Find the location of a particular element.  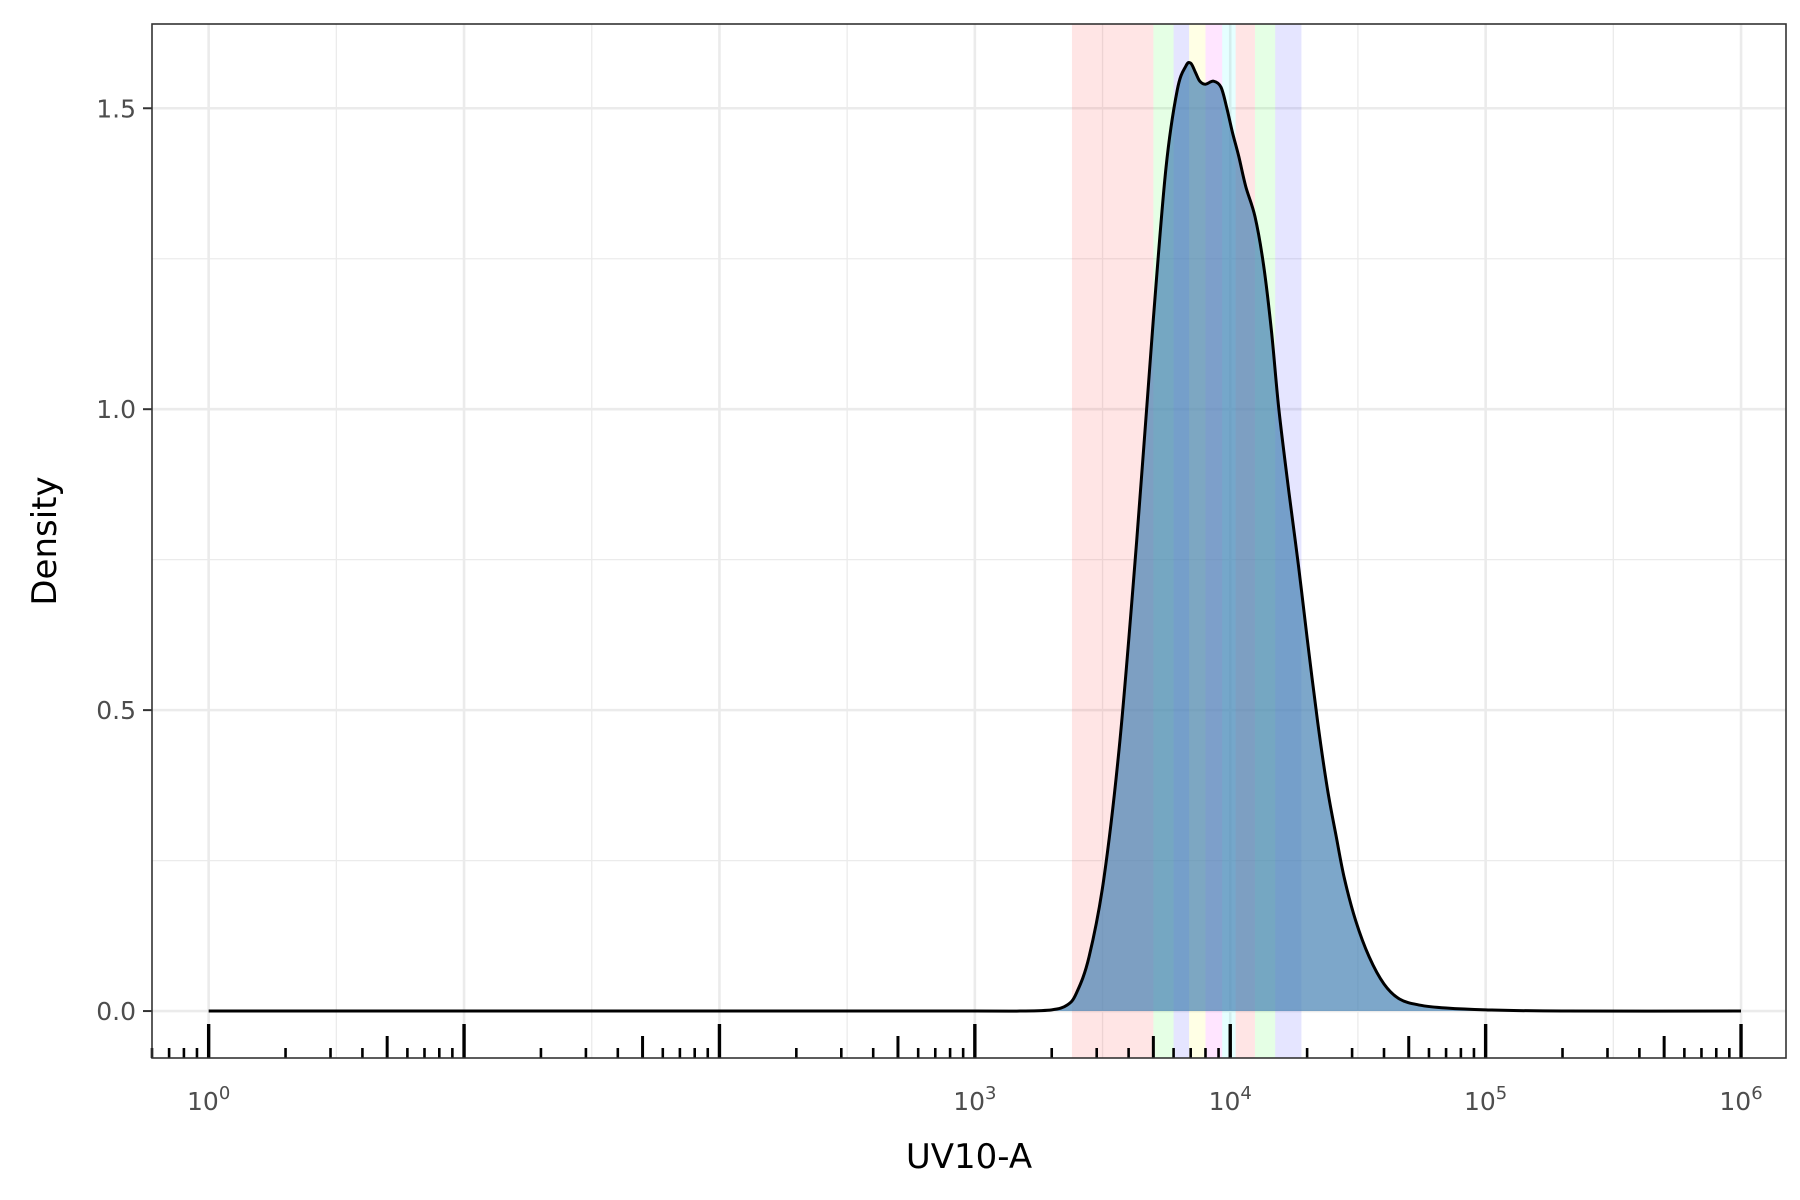

x-tick-label: 10⁶ is located at coordinates (1740, 1099).